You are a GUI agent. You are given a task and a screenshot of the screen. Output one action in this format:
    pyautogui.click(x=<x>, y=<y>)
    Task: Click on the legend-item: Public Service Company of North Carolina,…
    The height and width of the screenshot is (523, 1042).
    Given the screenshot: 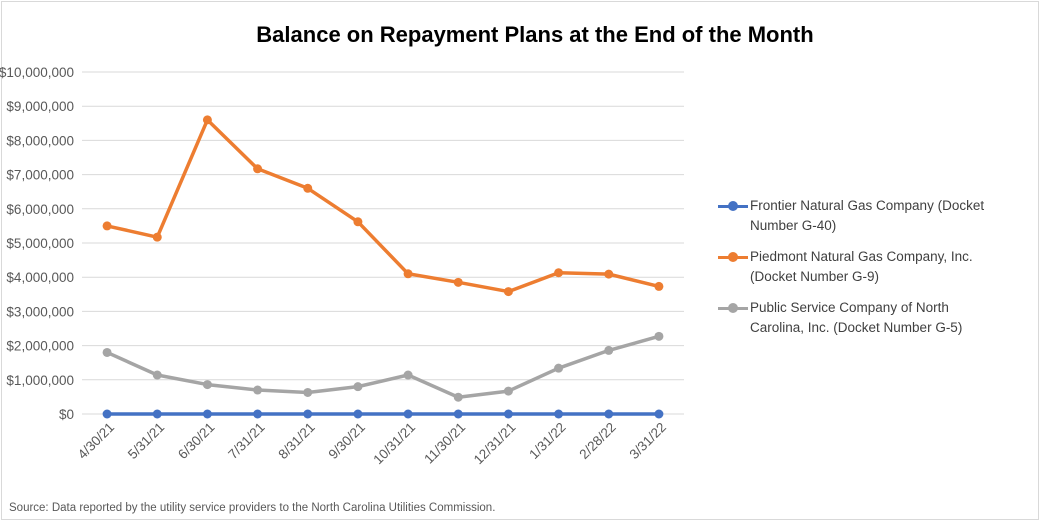 What is the action you would take?
    pyautogui.click(x=878, y=318)
    